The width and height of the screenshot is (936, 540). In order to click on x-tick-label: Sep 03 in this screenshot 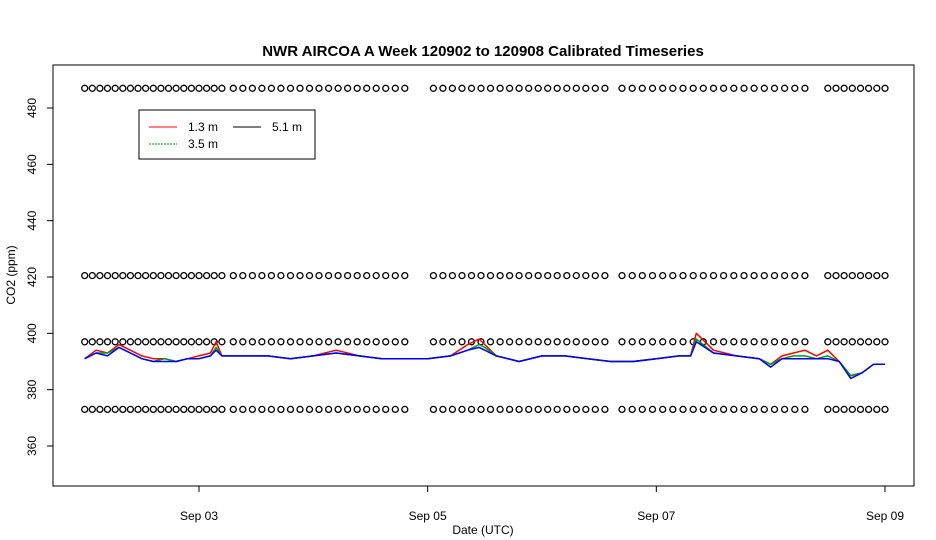, I will do `click(199, 516)`.